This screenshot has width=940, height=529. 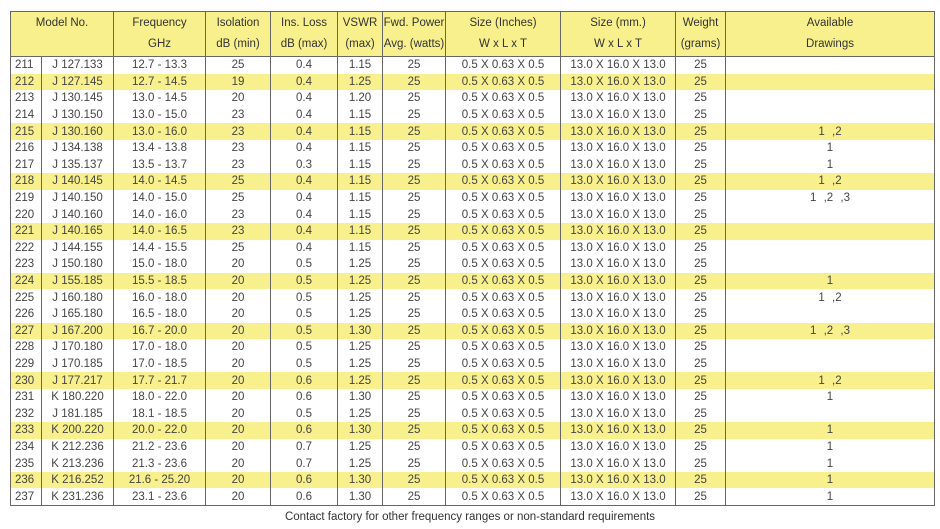 What do you see at coordinates (160, 82) in the screenshot?
I see `frequency: 12.7 - 14.5` at bounding box center [160, 82].